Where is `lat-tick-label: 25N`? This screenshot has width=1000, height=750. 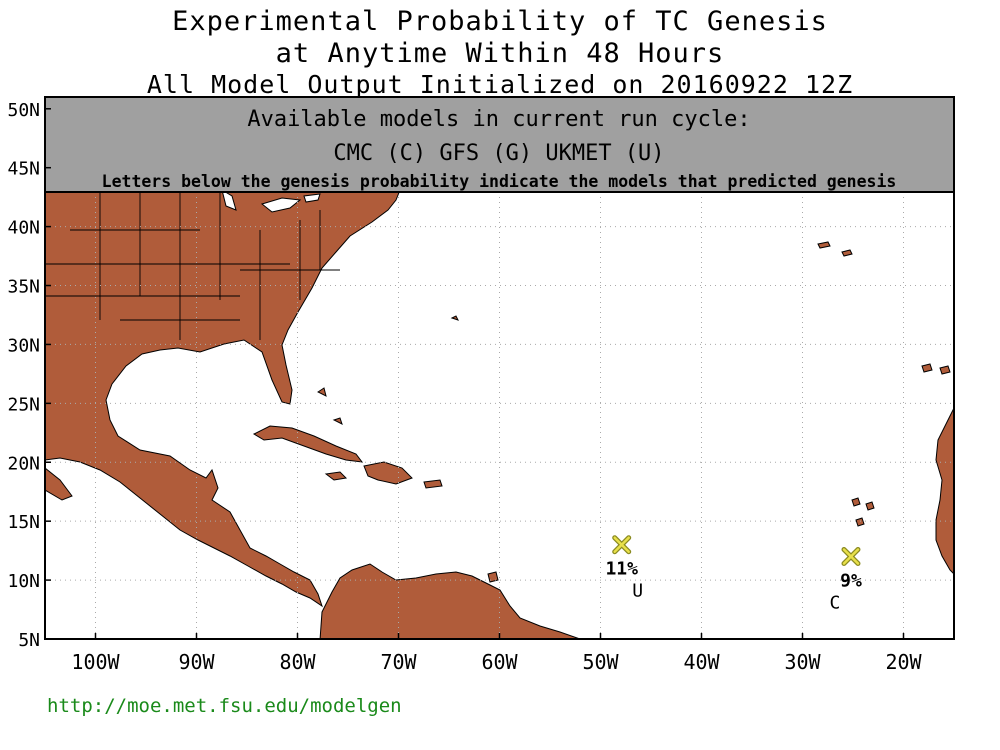 lat-tick-label: 25N is located at coordinates (23, 404).